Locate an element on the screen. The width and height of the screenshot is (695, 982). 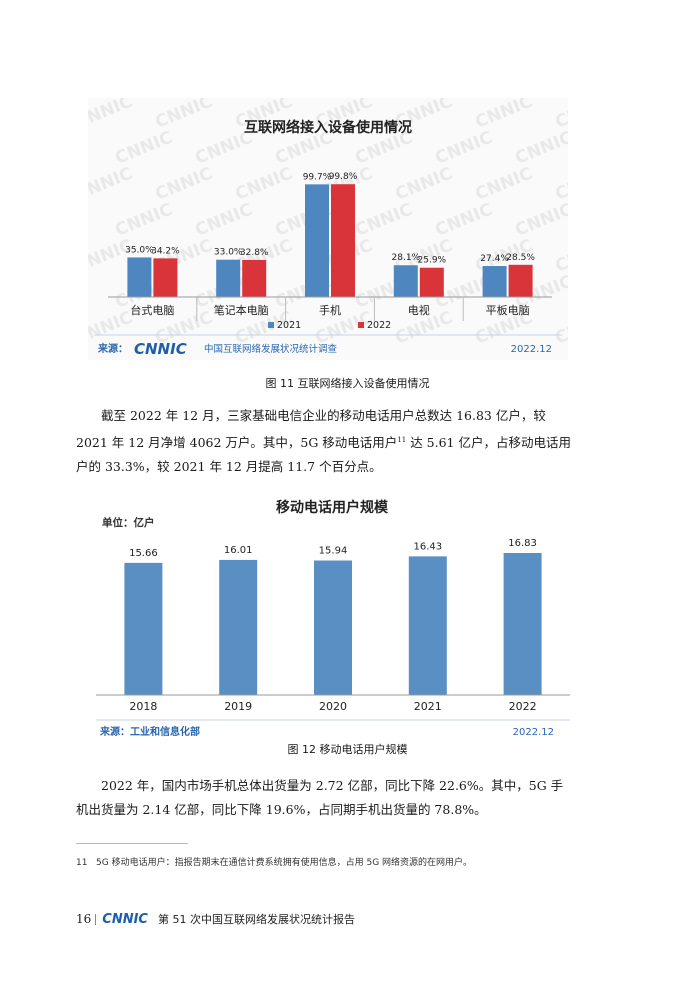
page-footer: 16 CNNIC 第 51 次中国互联网络发展状况统计报告 is located at coordinates (215, 919).